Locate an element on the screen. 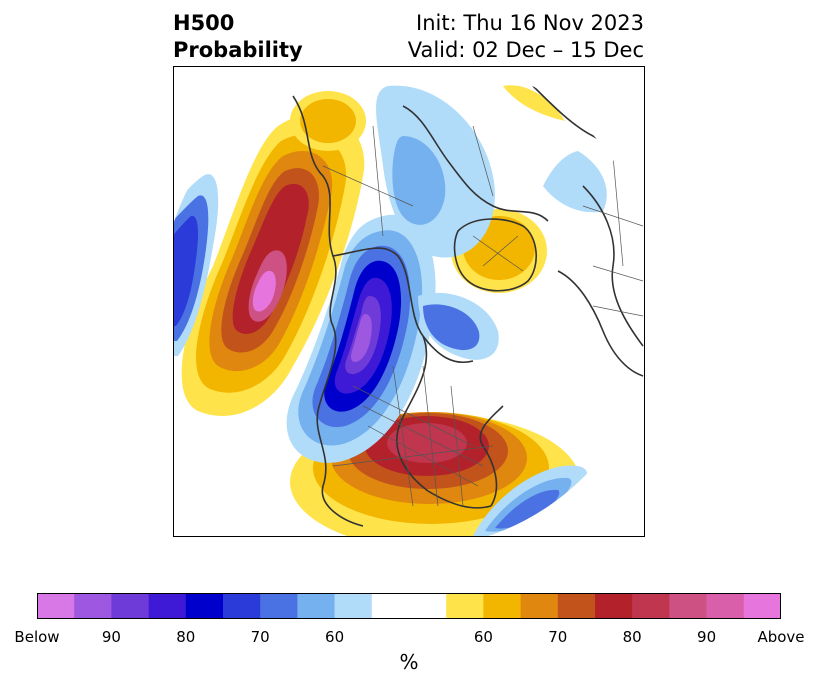 The image size is (819, 686). anomaly-below-eastern-canada is located at coordinates (491, 222).